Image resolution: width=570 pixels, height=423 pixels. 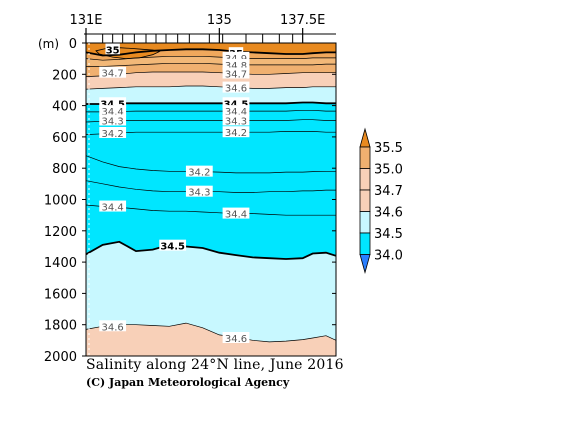 What do you see at coordinates (388, 256) in the screenshot?
I see `colorbar-level-label: 34.0` at bounding box center [388, 256].